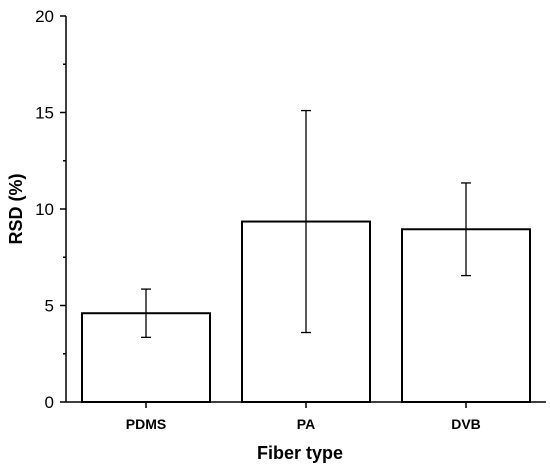 Image resolution: width=550 pixels, height=472 pixels. I want to click on y-tick-label: 0, so click(49, 402).